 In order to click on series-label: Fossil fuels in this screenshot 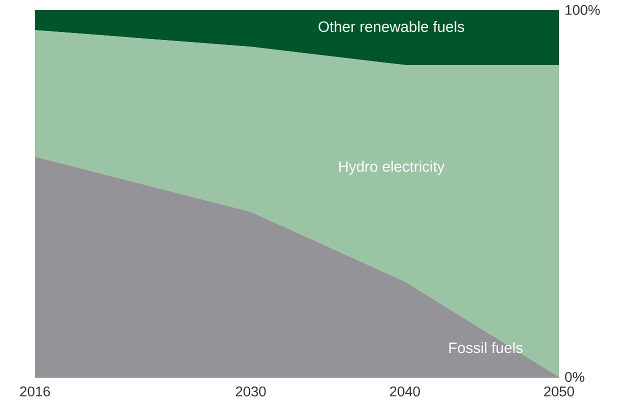, I will do `click(486, 348)`.